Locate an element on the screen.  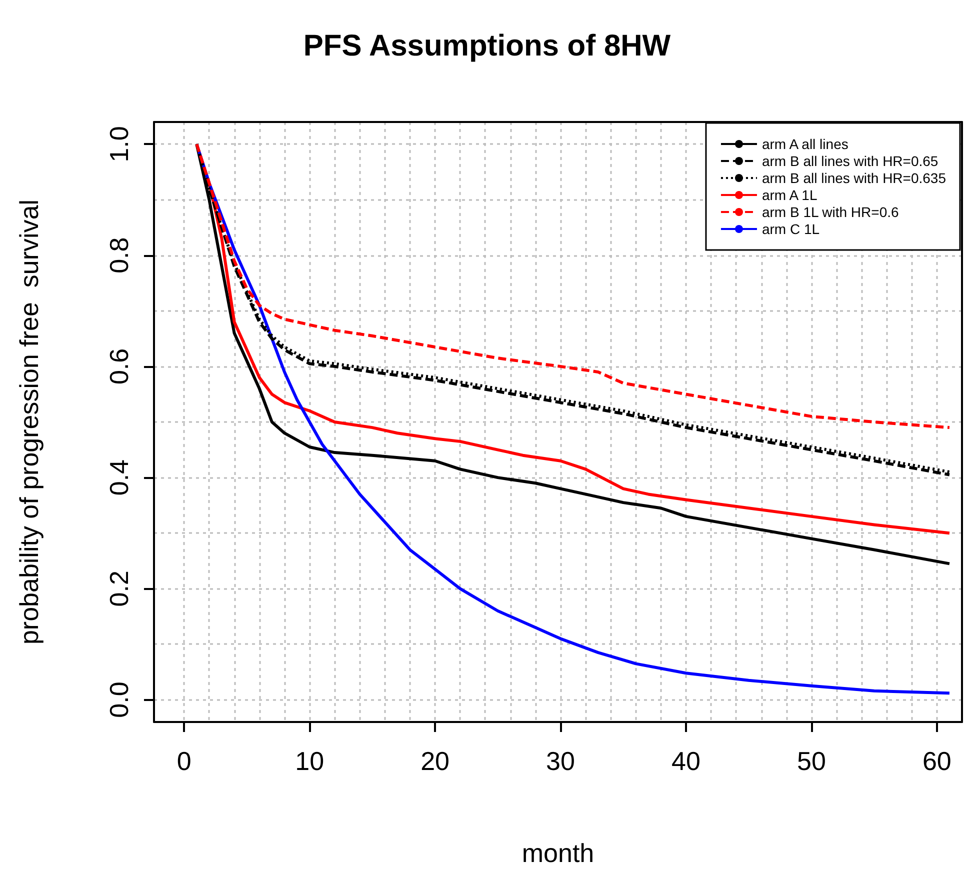
legend-label: arm A all lines is located at coordinates (805, 144).